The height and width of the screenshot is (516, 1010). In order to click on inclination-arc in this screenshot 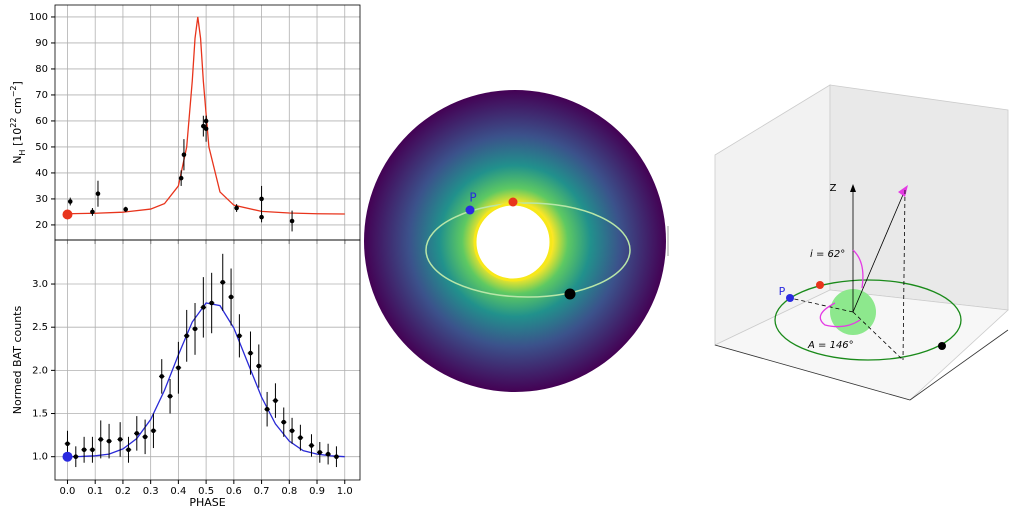, I will do `click(858, 269)`.